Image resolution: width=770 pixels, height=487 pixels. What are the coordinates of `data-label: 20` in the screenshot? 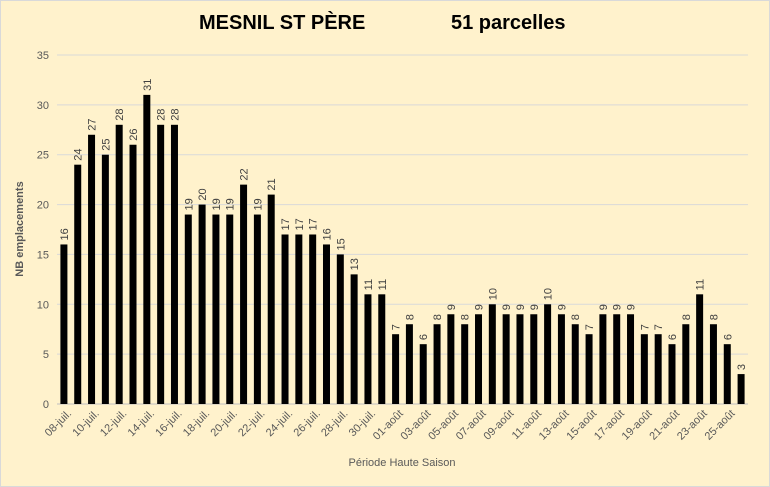 It's located at (203, 194).